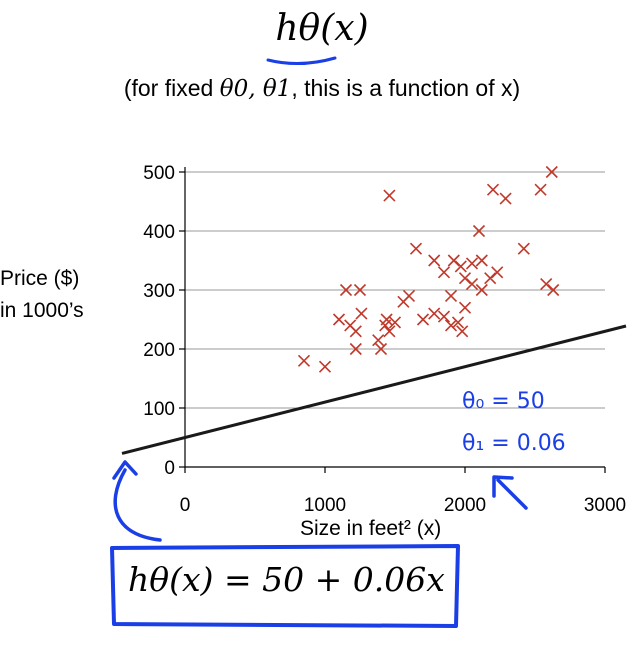 This screenshot has height=648, width=644. What do you see at coordinates (325, 505) in the screenshot?
I see `x-tick-label: 1000` at bounding box center [325, 505].